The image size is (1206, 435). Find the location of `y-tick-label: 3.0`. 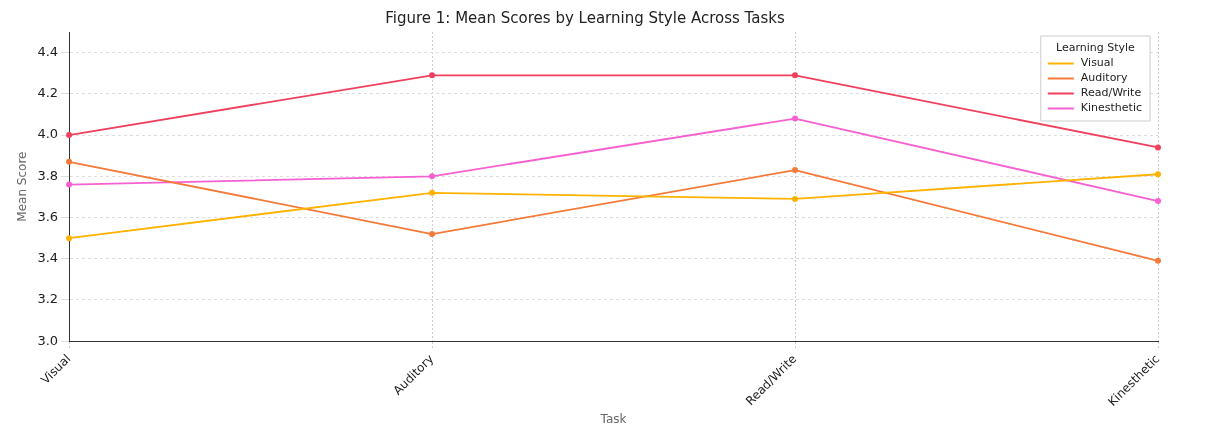

y-tick-label: 3.0 is located at coordinates (48, 340).